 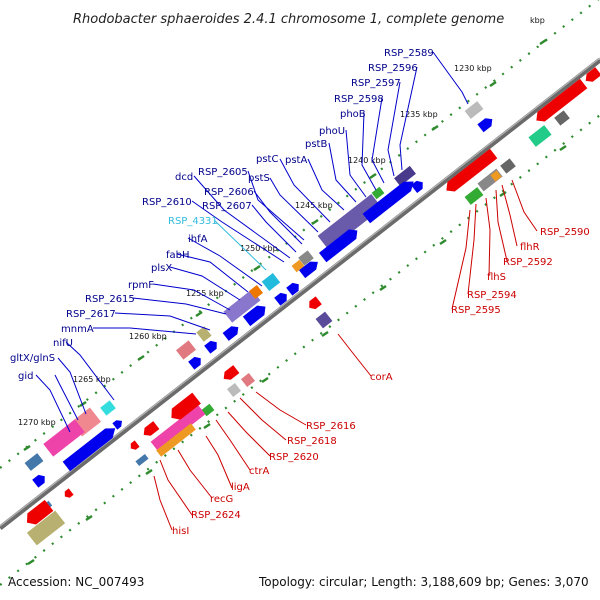 What do you see at coordinates (476, 310) in the screenshot?
I see `gene-label: RSP_2595` at bounding box center [476, 310].